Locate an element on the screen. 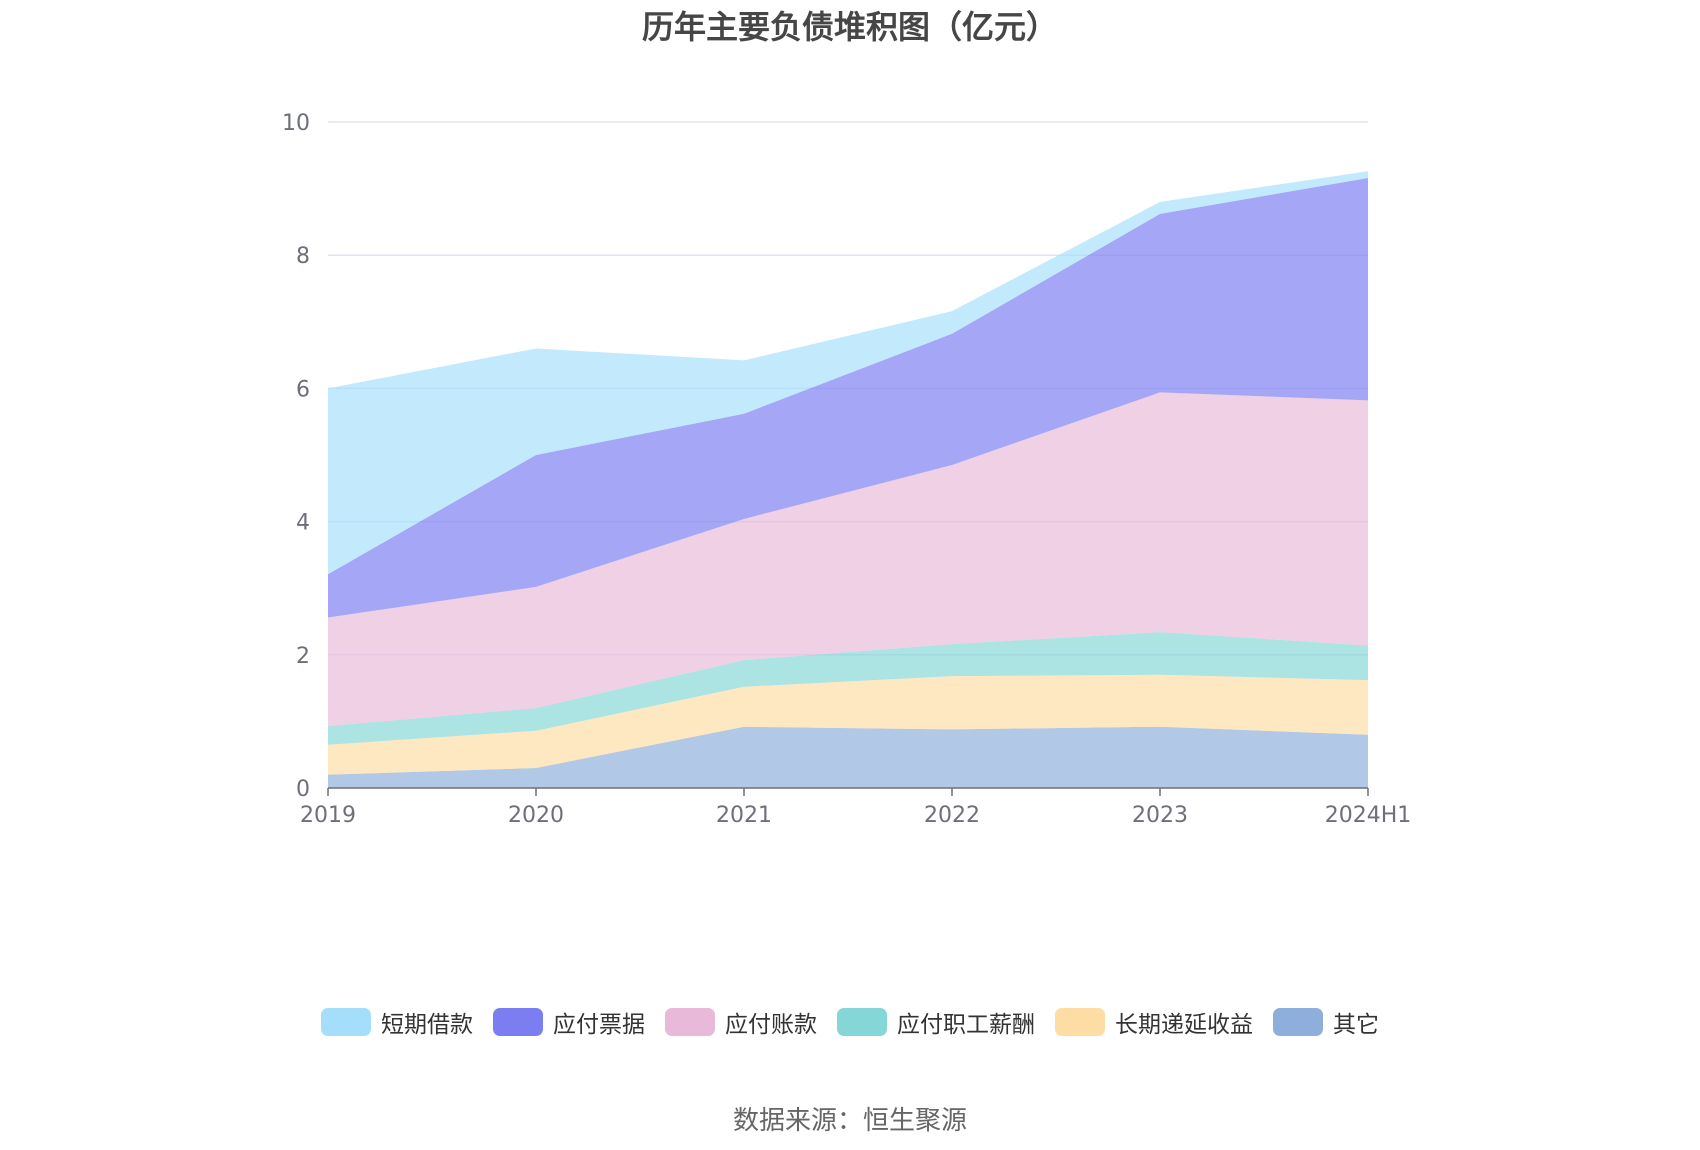  x-tick-label: 2022 is located at coordinates (952, 815).